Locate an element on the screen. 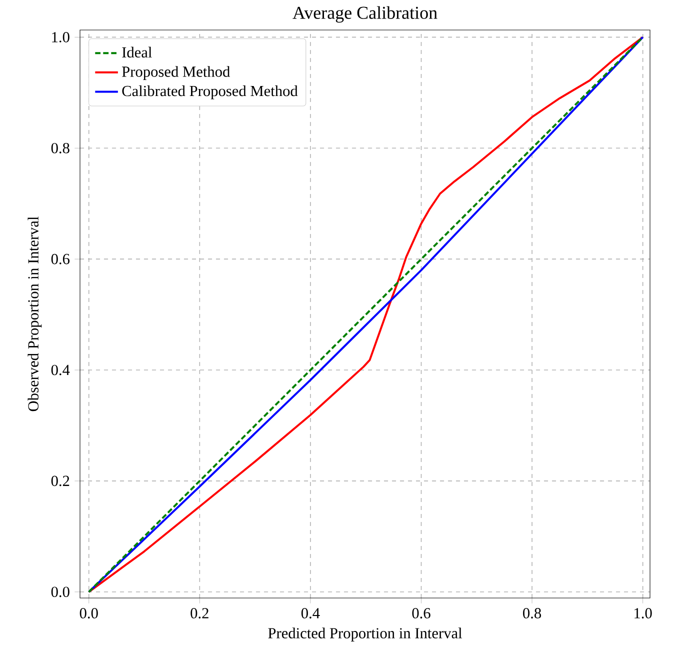 Image resolution: width=680 pixels, height=663 pixels. x-tick-label: 0.8 is located at coordinates (532, 613).